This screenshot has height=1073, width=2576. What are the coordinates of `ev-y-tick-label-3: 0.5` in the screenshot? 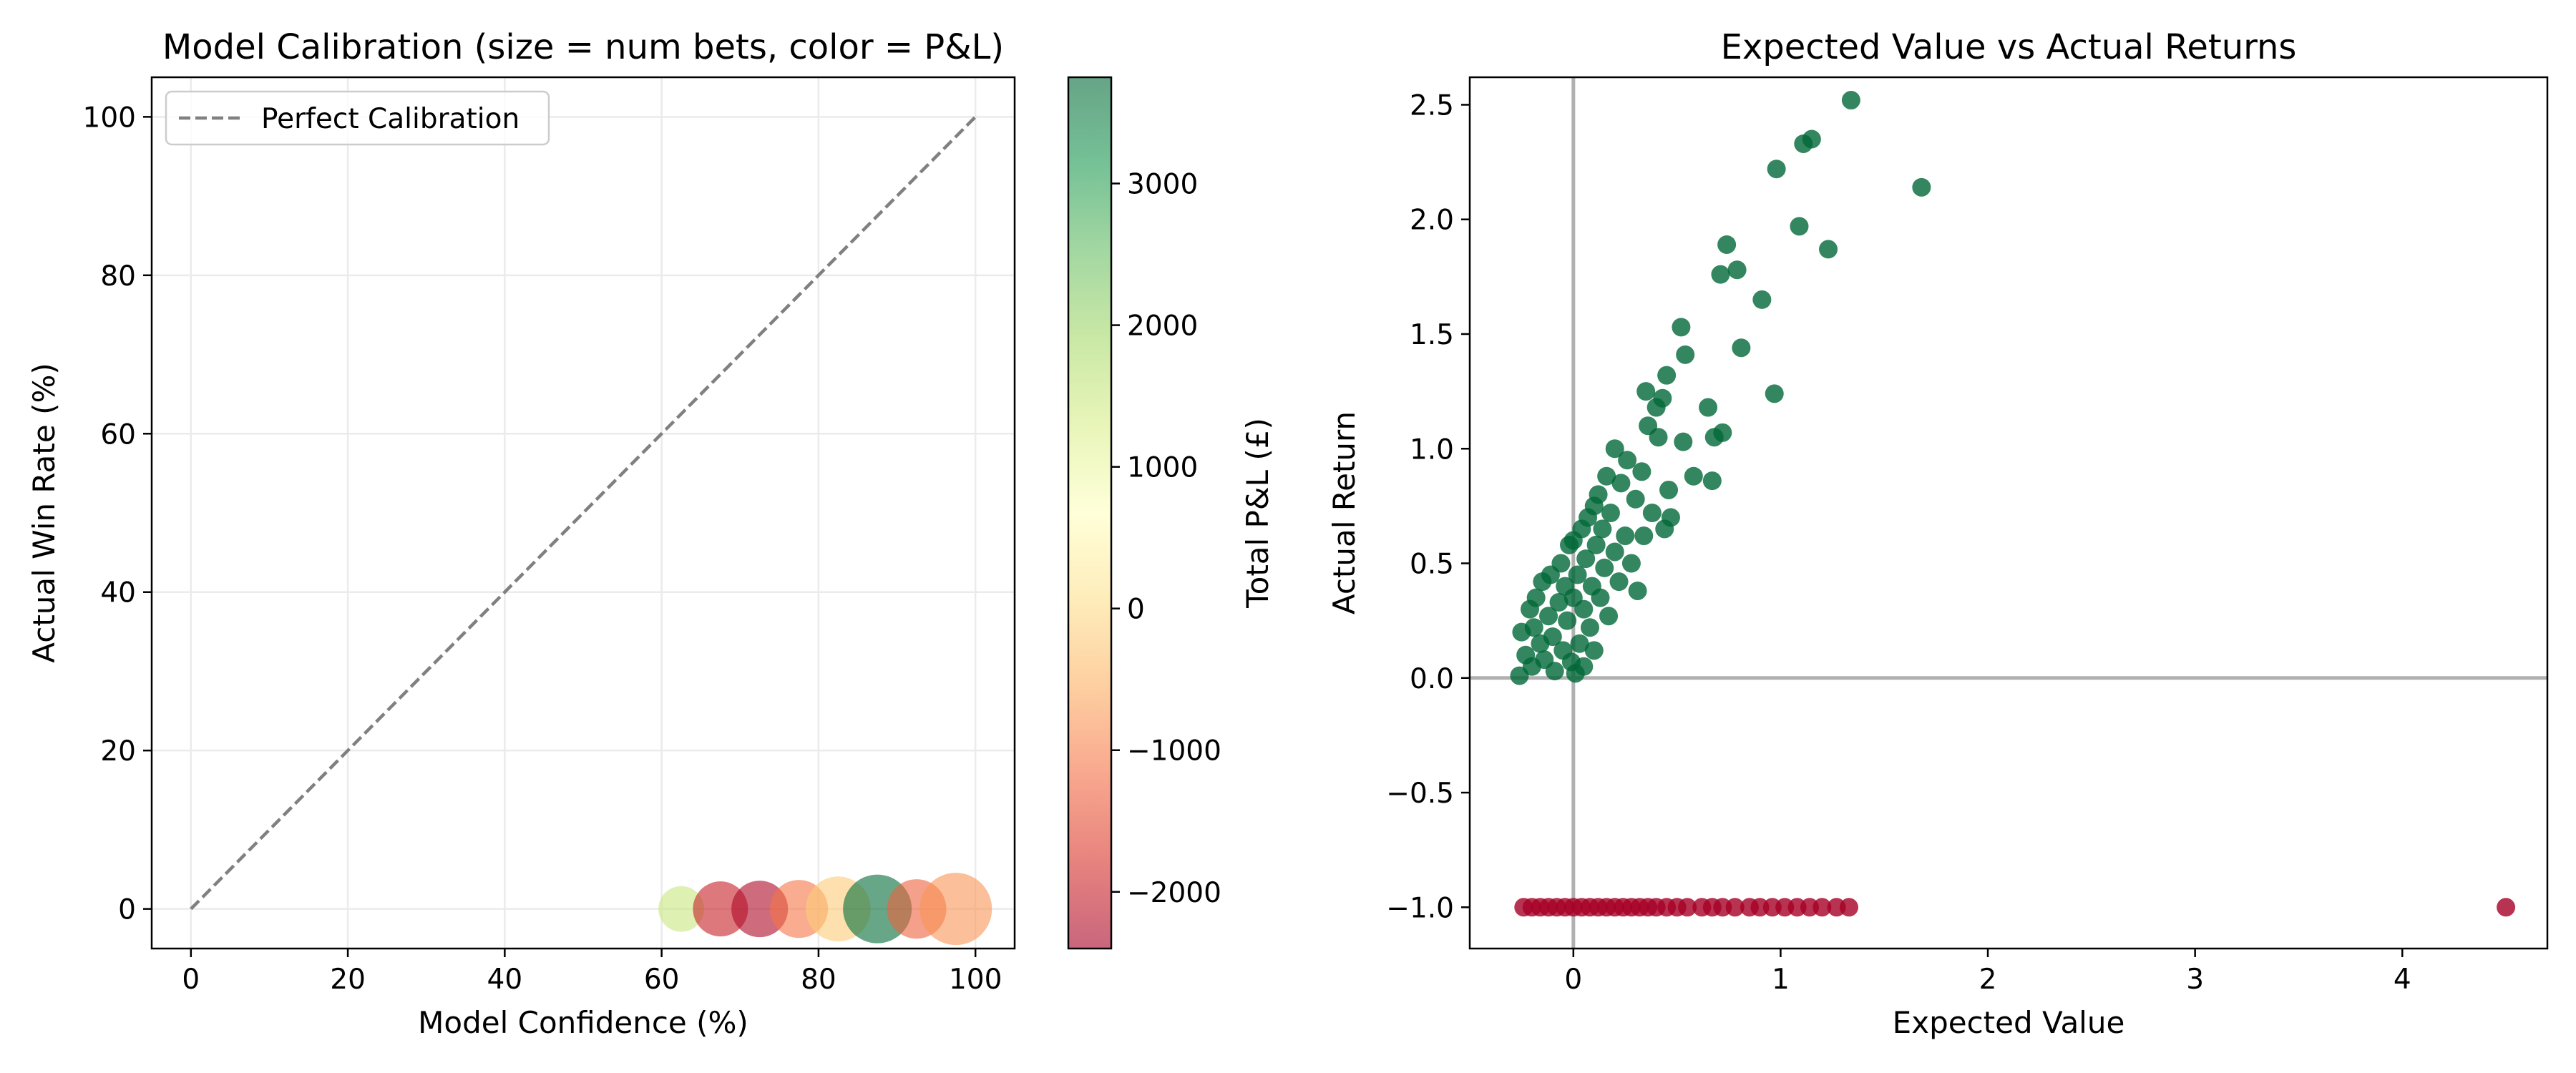 It's located at (1432, 565).